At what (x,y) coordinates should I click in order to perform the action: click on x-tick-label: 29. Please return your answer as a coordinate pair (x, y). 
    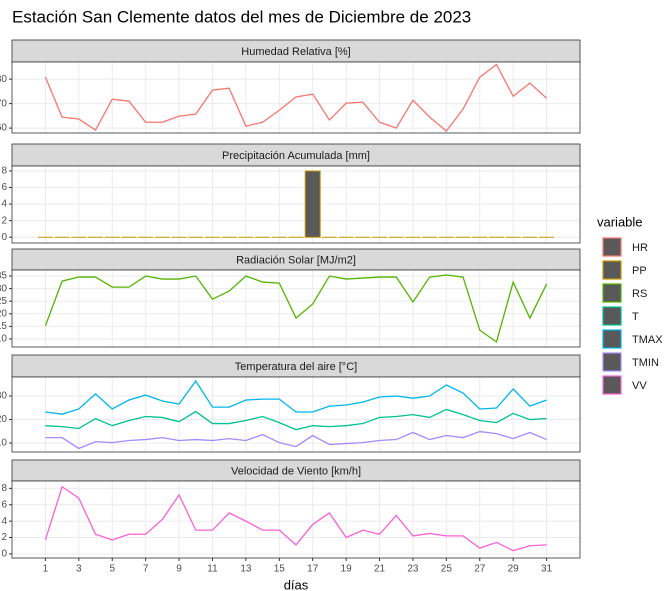
    Looking at the image, I should click on (514, 569).